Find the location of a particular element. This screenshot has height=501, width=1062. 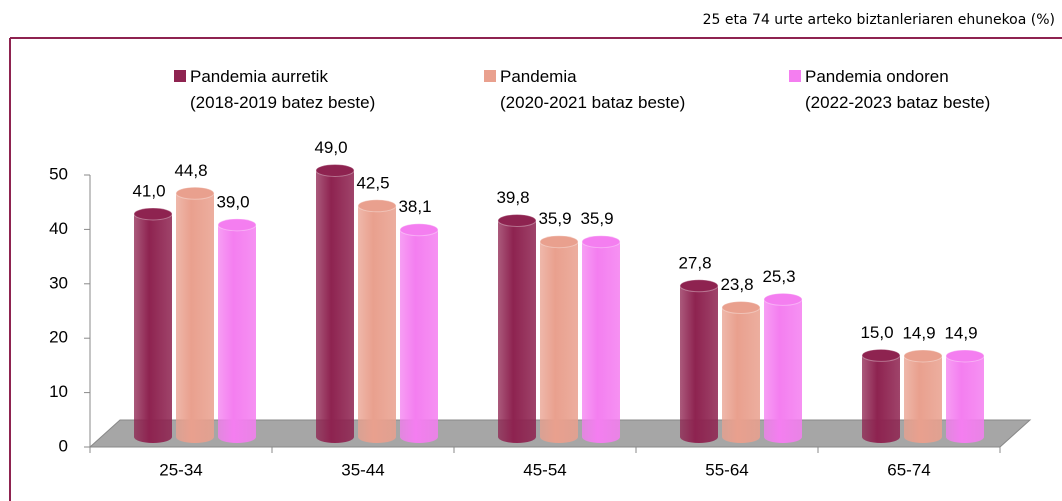

value-label: 23,8 is located at coordinates (736, 284).